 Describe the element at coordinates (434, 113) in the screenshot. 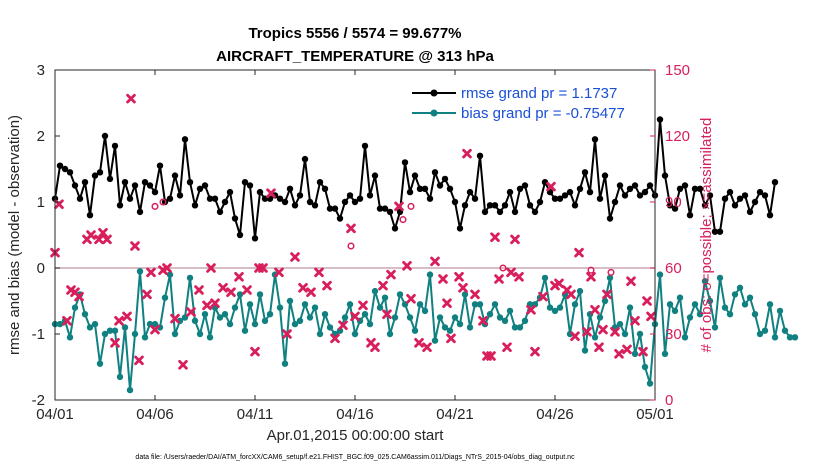

I see `legend-bias-marker` at that location.